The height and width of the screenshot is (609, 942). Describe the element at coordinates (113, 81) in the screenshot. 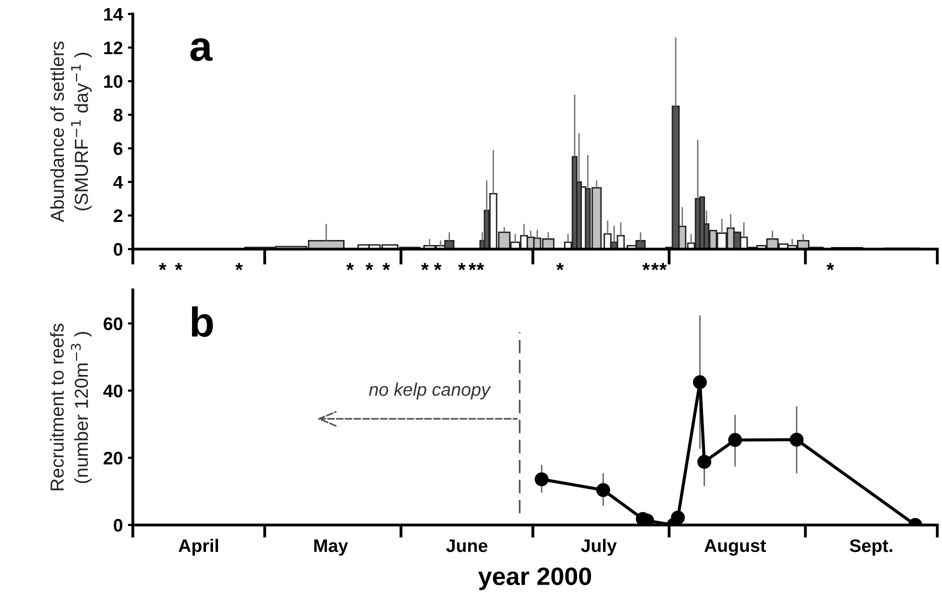

I see `y-tick-label: 10` at that location.